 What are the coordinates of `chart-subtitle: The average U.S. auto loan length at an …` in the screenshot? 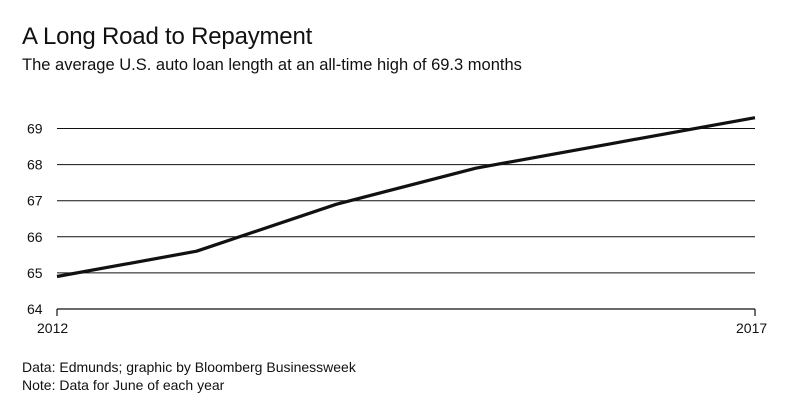 It's located at (272, 65).